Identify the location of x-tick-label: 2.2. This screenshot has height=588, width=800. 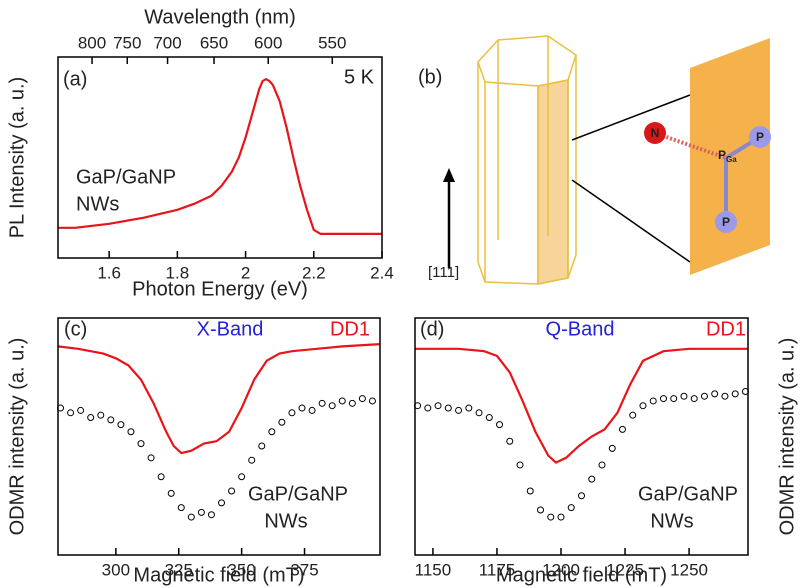
(314, 272).